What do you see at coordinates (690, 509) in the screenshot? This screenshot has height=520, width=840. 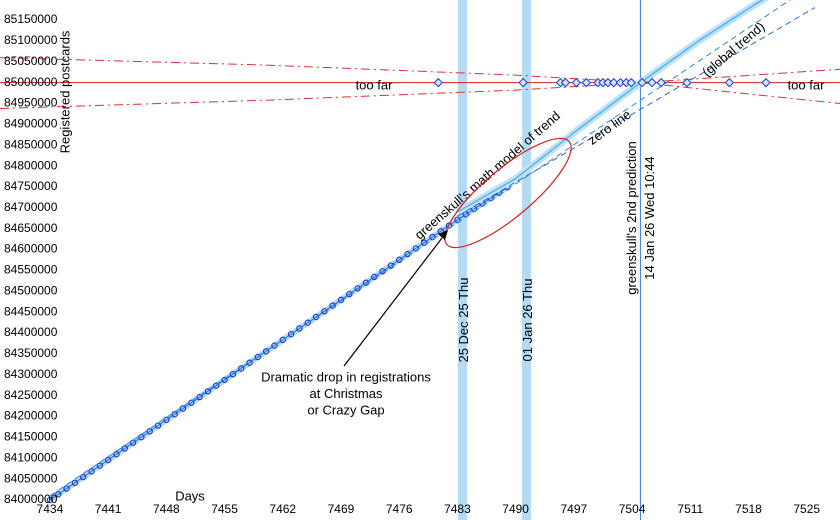 I see `x-tick-label: 7511` at bounding box center [690, 509].